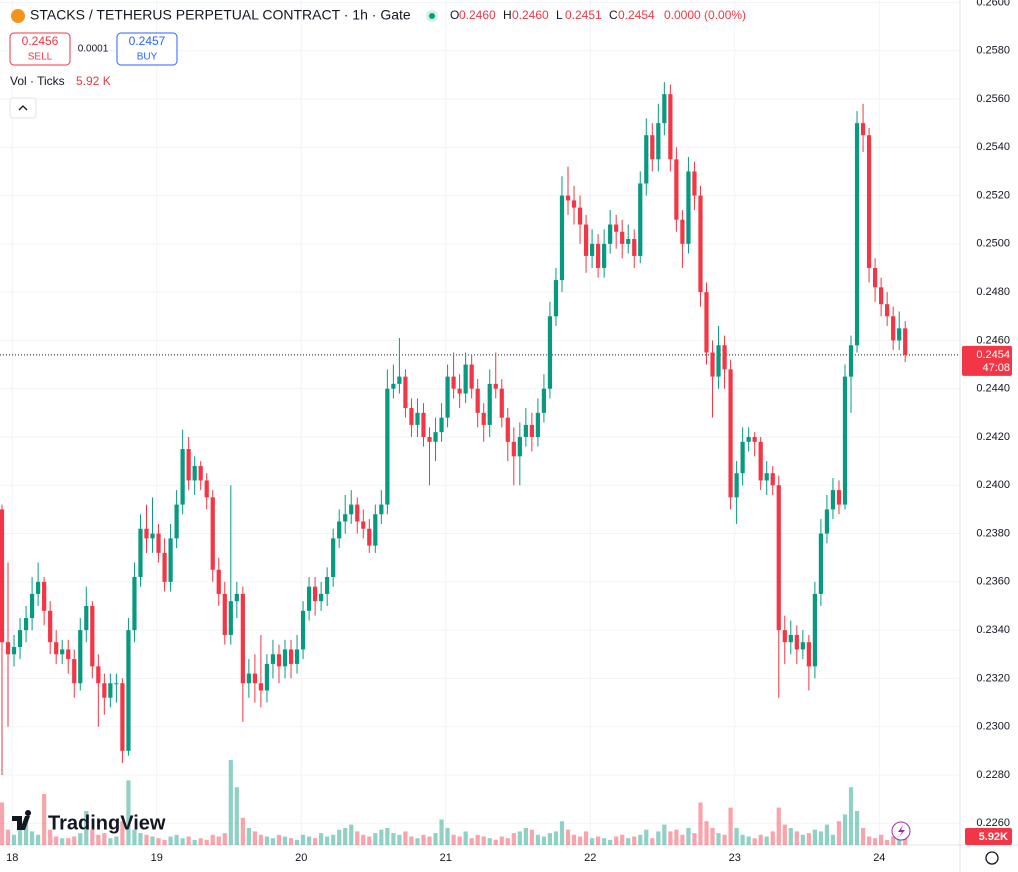  What do you see at coordinates (18, 16) in the screenshot?
I see `symbol-icon` at bounding box center [18, 16].